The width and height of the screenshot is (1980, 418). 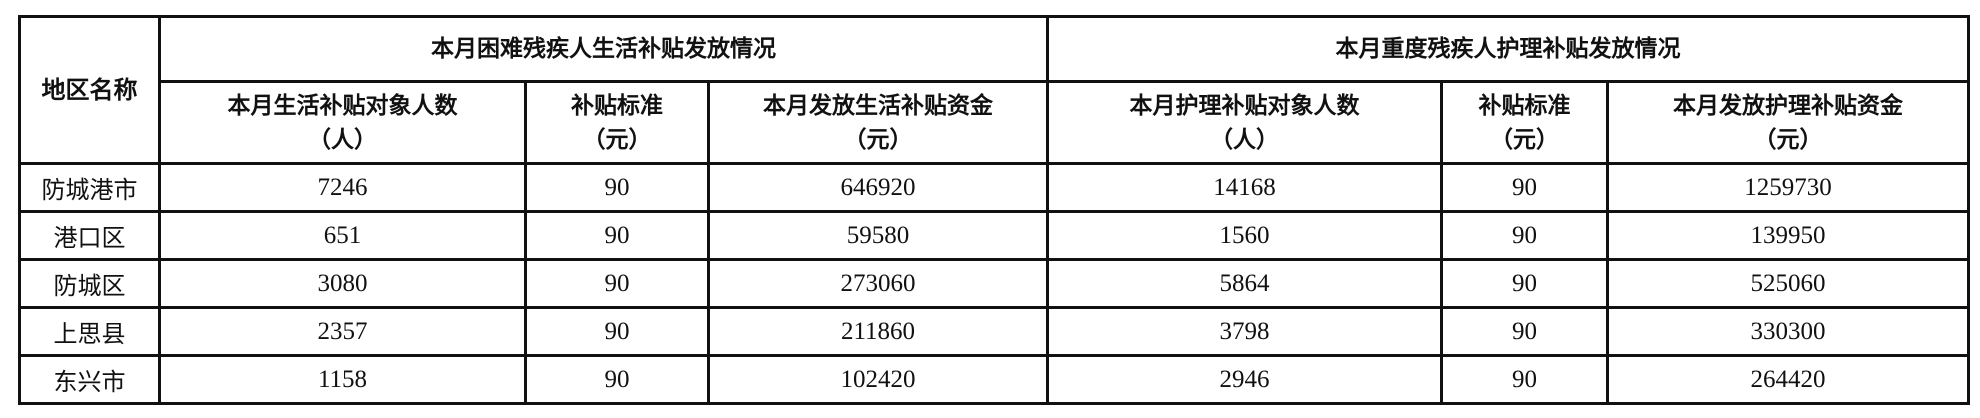 I want to click on value-cell: 646920, so click(x=878, y=187).